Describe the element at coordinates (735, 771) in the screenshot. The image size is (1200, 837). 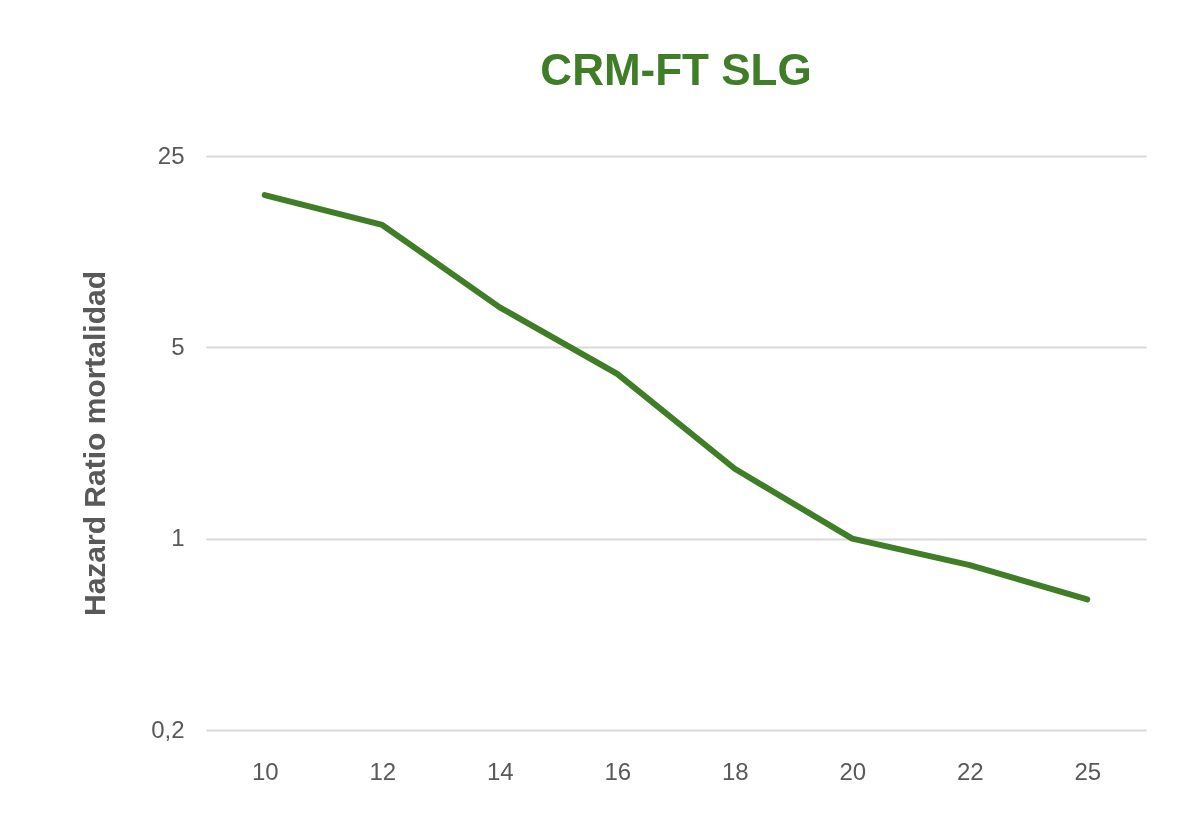
I see `x-tick-label: 18` at that location.